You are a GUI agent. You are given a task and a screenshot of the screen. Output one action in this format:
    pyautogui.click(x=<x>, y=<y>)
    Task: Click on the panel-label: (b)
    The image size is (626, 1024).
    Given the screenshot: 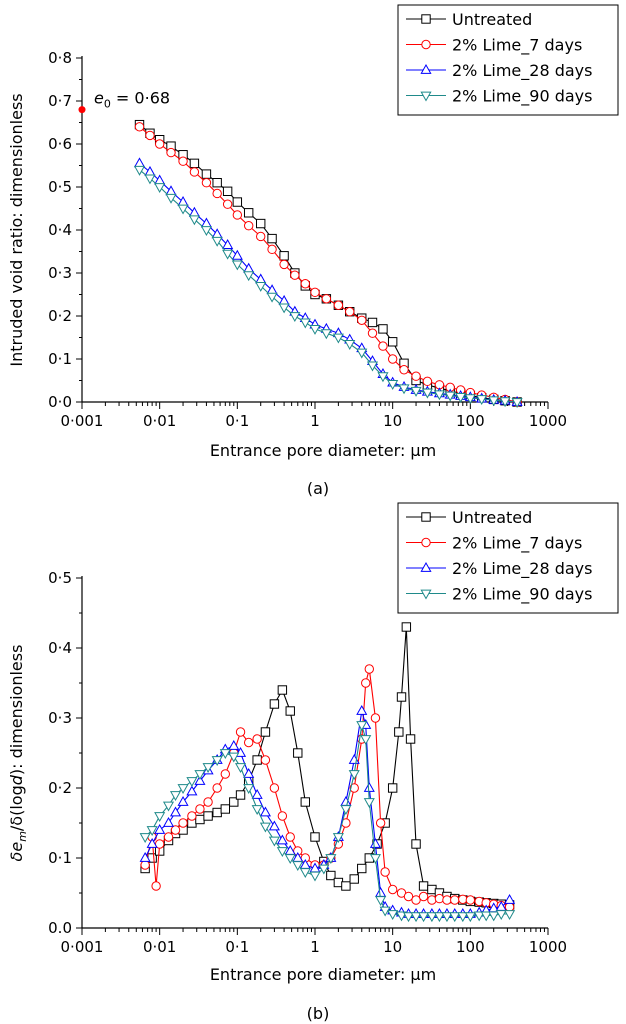 What is the action you would take?
    pyautogui.click(x=318, y=1013)
    